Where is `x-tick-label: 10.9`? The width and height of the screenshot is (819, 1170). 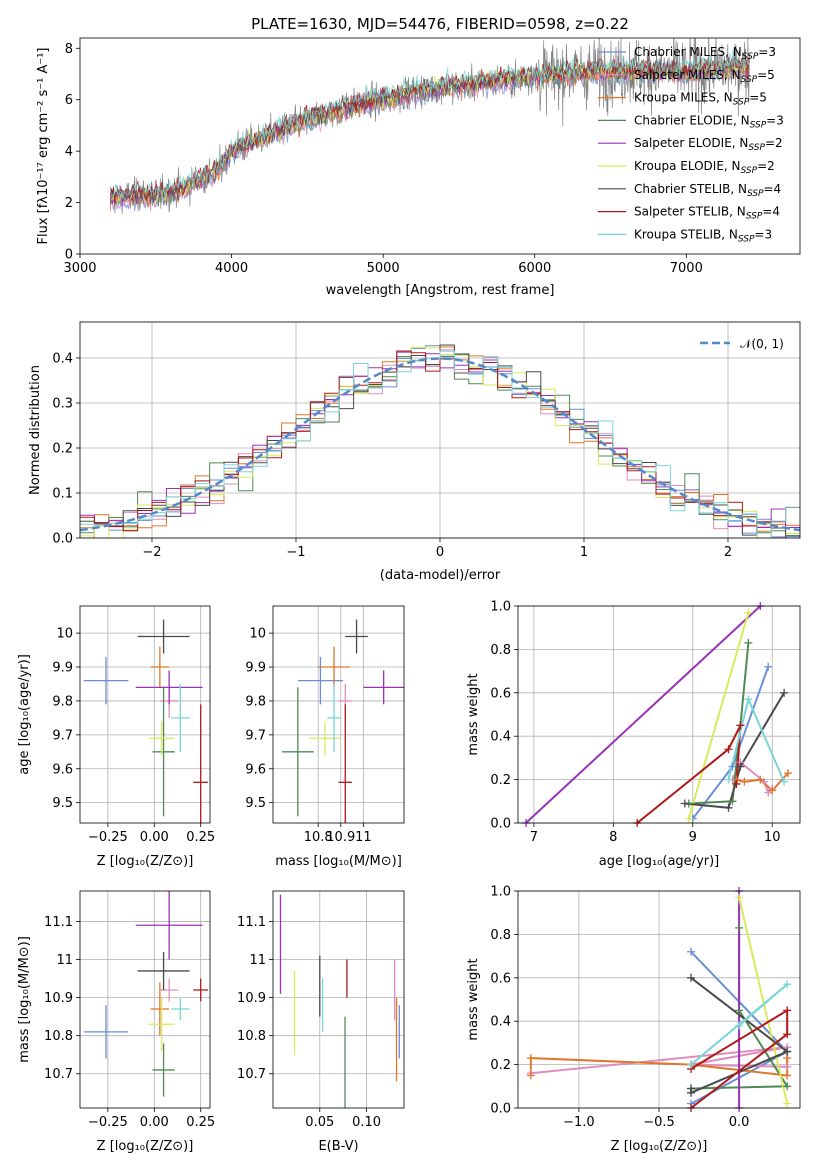 x-tick-label: 10.9 is located at coordinates (340, 837).